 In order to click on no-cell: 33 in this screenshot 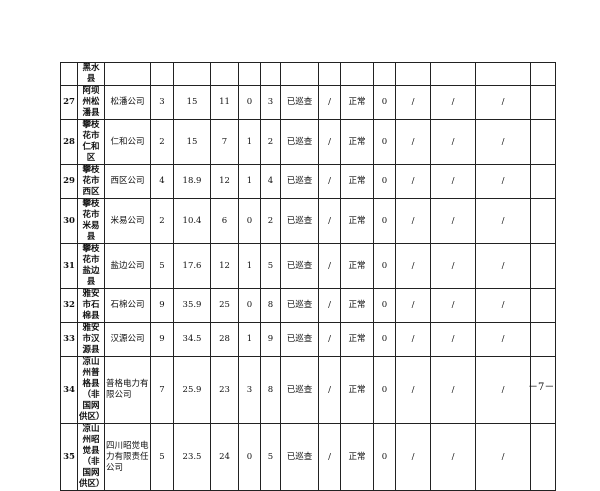, I will do `click(69, 339)`.